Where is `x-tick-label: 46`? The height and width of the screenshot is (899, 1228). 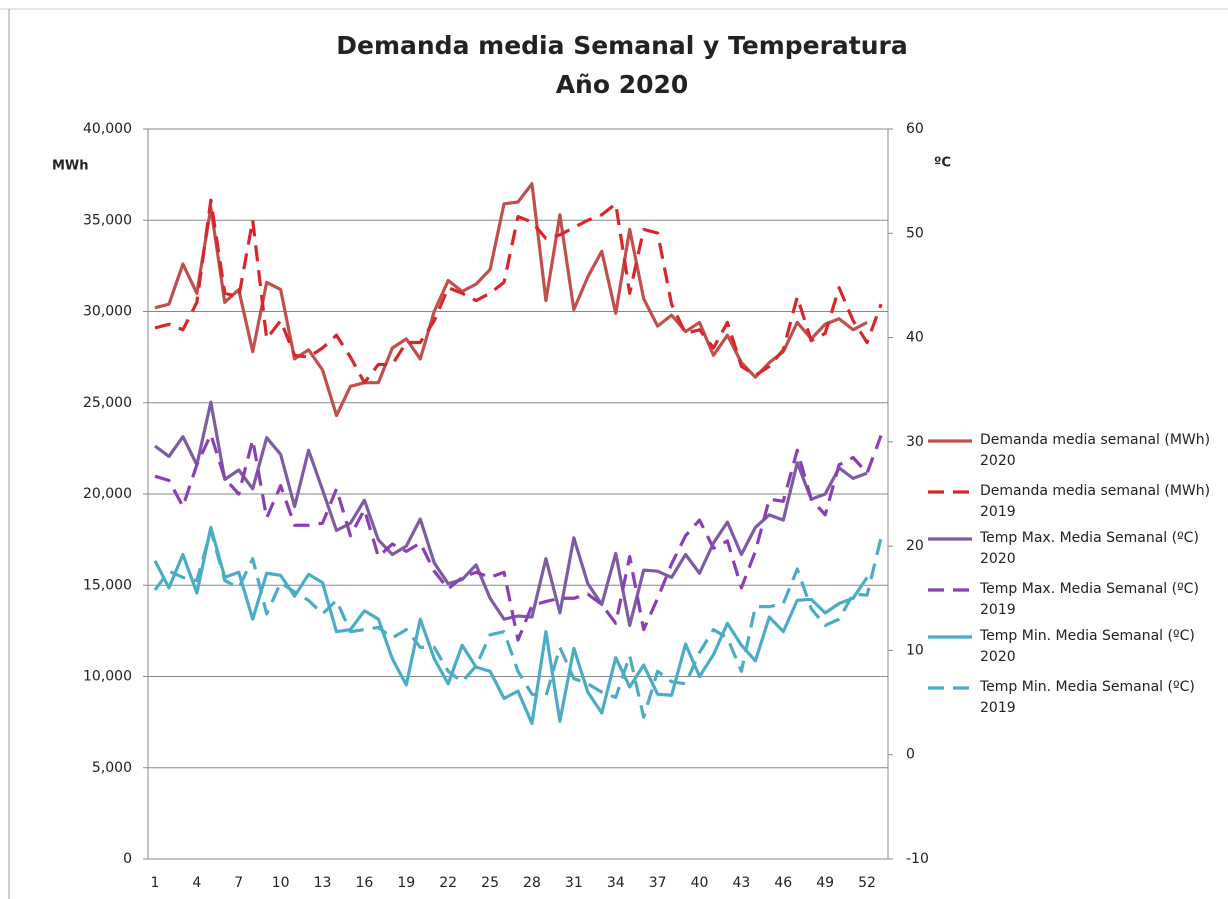 x-tick-label: 46 is located at coordinates (783, 883).